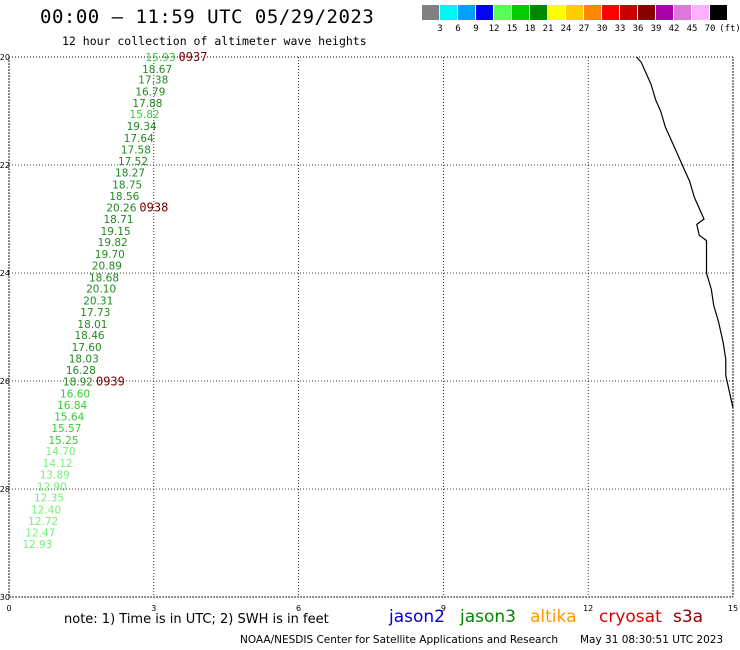 The image size is (740, 650). What do you see at coordinates (153, 608) in the screenshot?
I see `lon-tick-label: 3` at bounding box center [153, 608].